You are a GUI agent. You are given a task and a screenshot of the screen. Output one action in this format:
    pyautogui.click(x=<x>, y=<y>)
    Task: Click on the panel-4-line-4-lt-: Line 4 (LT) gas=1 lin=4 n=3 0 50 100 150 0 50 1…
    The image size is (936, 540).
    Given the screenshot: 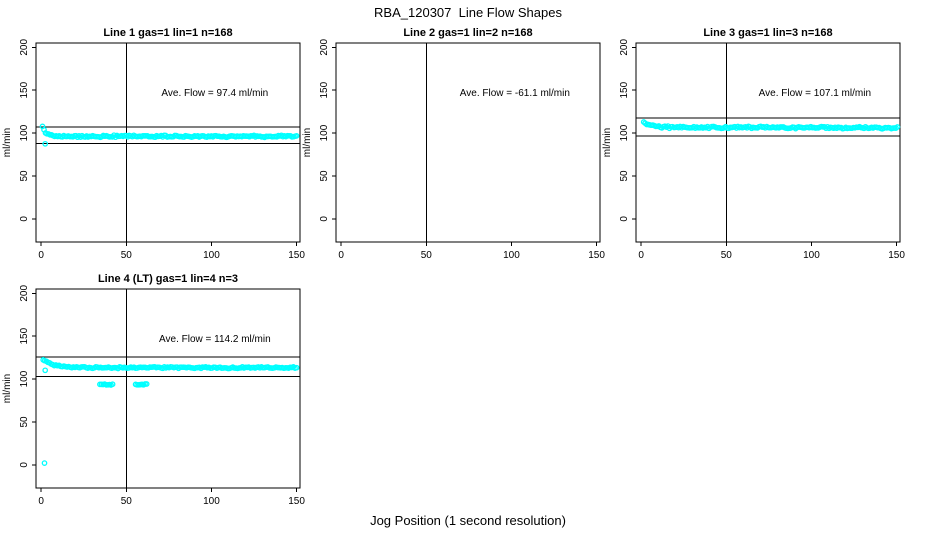 What is the action you would take?
    pyautogui.click(x=153, y=390)
    